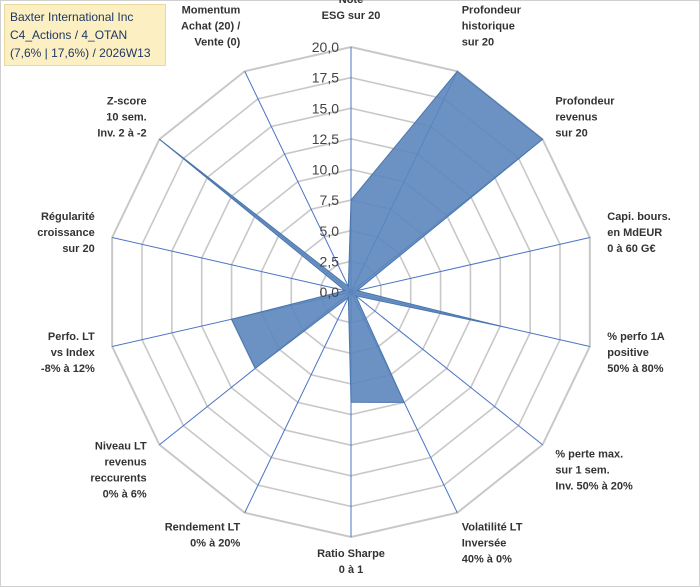  I want to click on tick-label: 5,0, so click(330, 231).